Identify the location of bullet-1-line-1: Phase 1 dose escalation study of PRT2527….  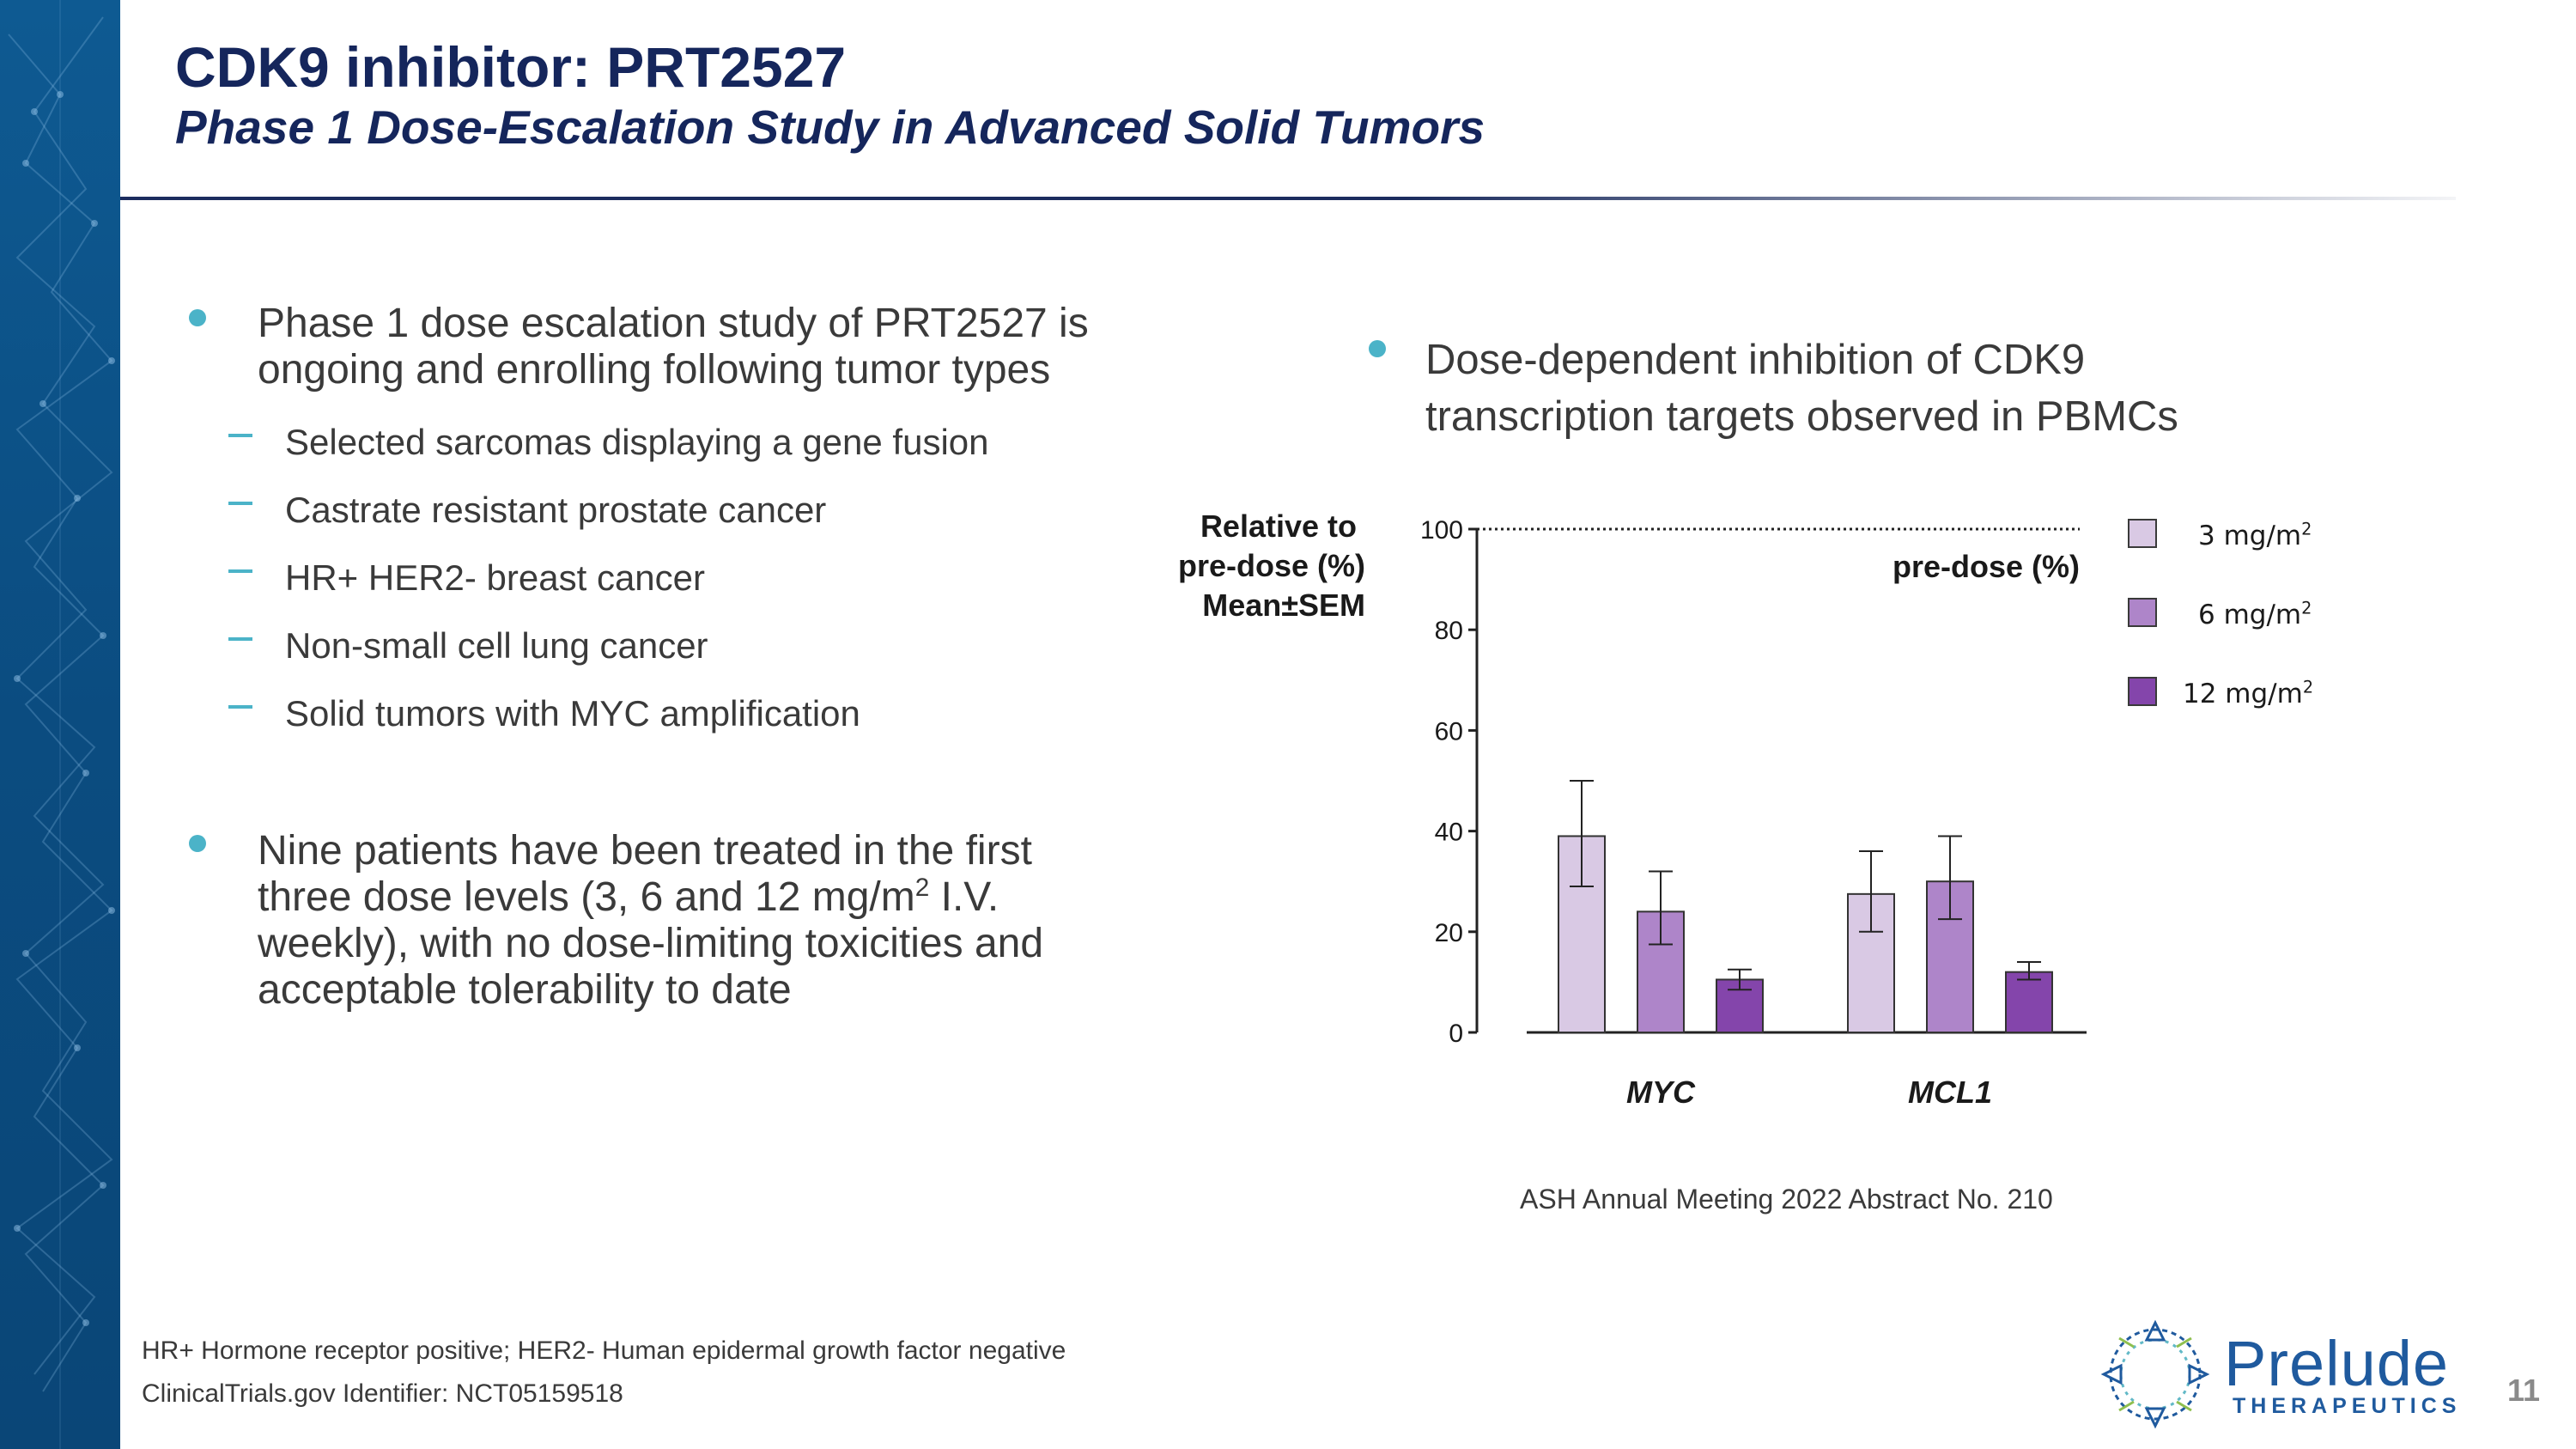
(673, 323).